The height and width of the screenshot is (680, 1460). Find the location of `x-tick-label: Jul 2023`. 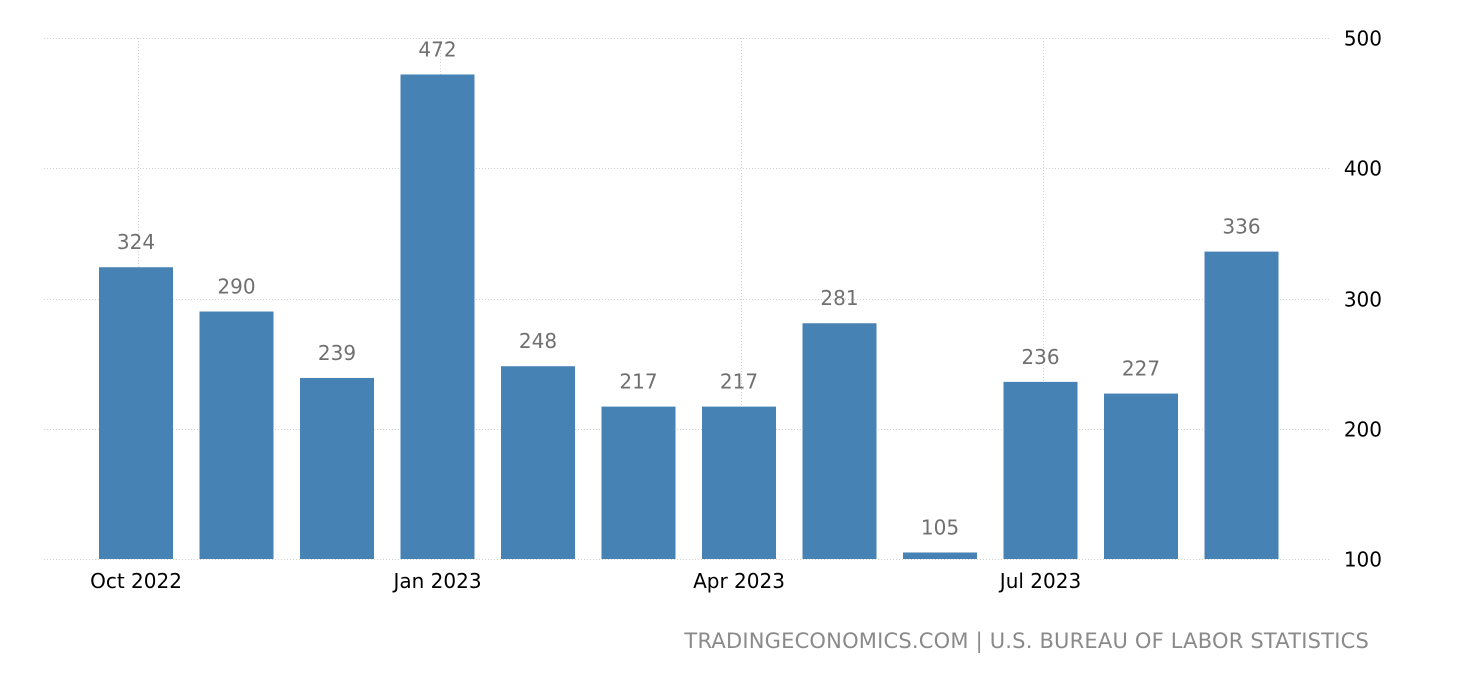

x-tick-label: Jul 2023 is located at coordinates (1039, 581).